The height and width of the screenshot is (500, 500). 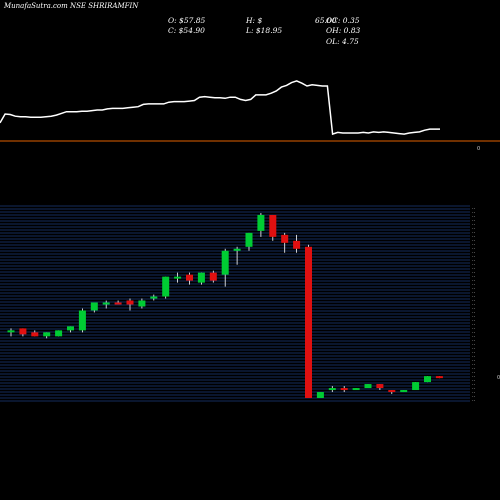 What do you see at coordinates (342, 41) in the screenshot?
I see `ol-value: OL: 4.75` at bounding box center [342, 41].